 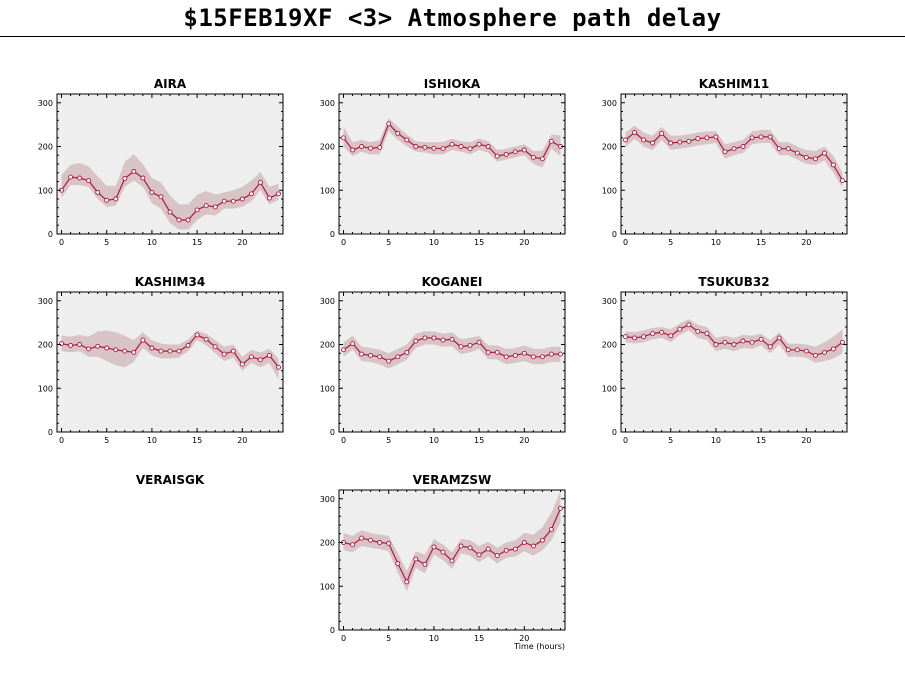 I want to click on title-divider, so click(x=452, y=36).